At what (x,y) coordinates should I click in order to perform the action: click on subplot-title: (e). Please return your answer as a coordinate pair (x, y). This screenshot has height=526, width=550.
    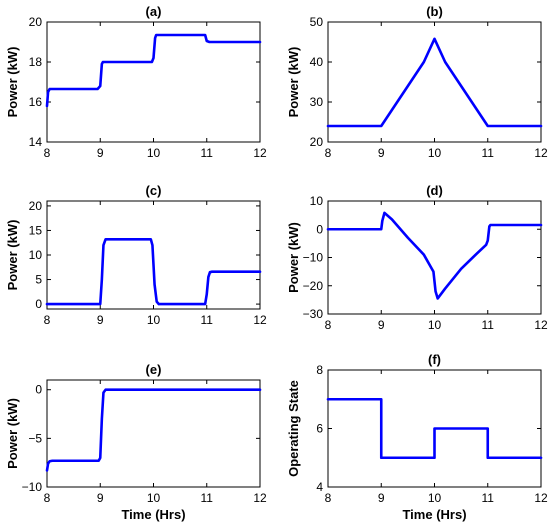
    Looking at the image, I should click on (154, 369).